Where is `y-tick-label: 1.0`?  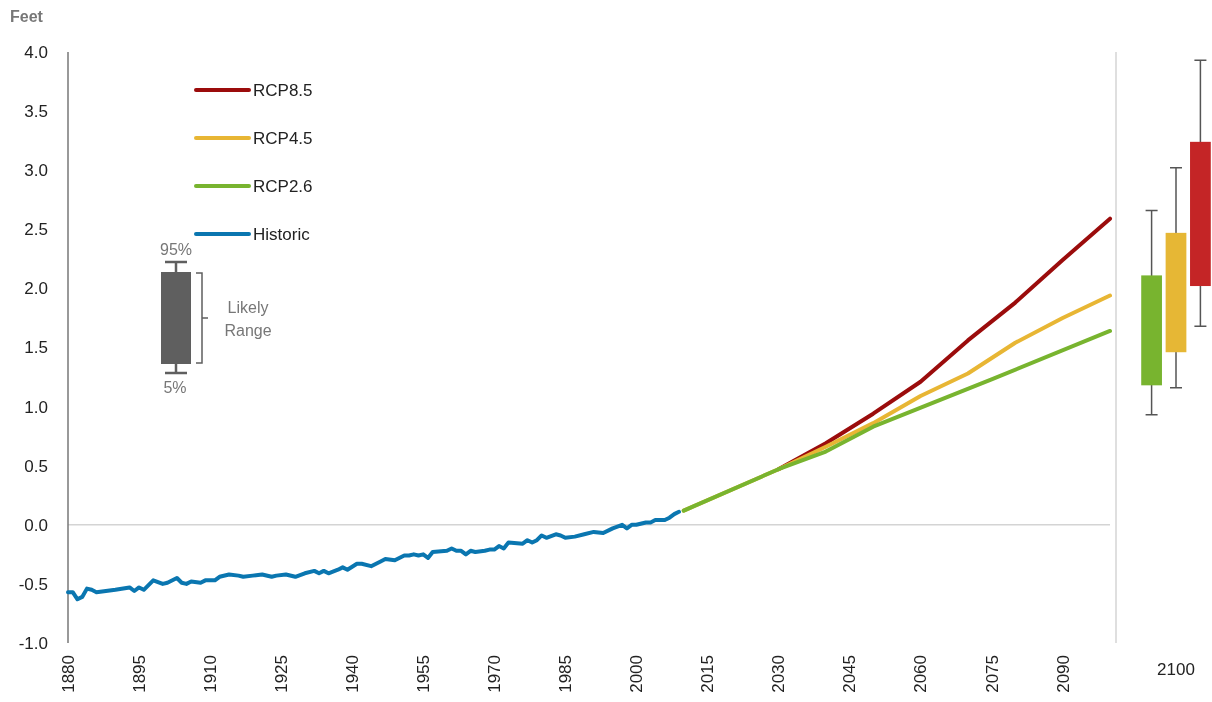
y-tick-label: 1.0 is located at coordinates (36, 407).